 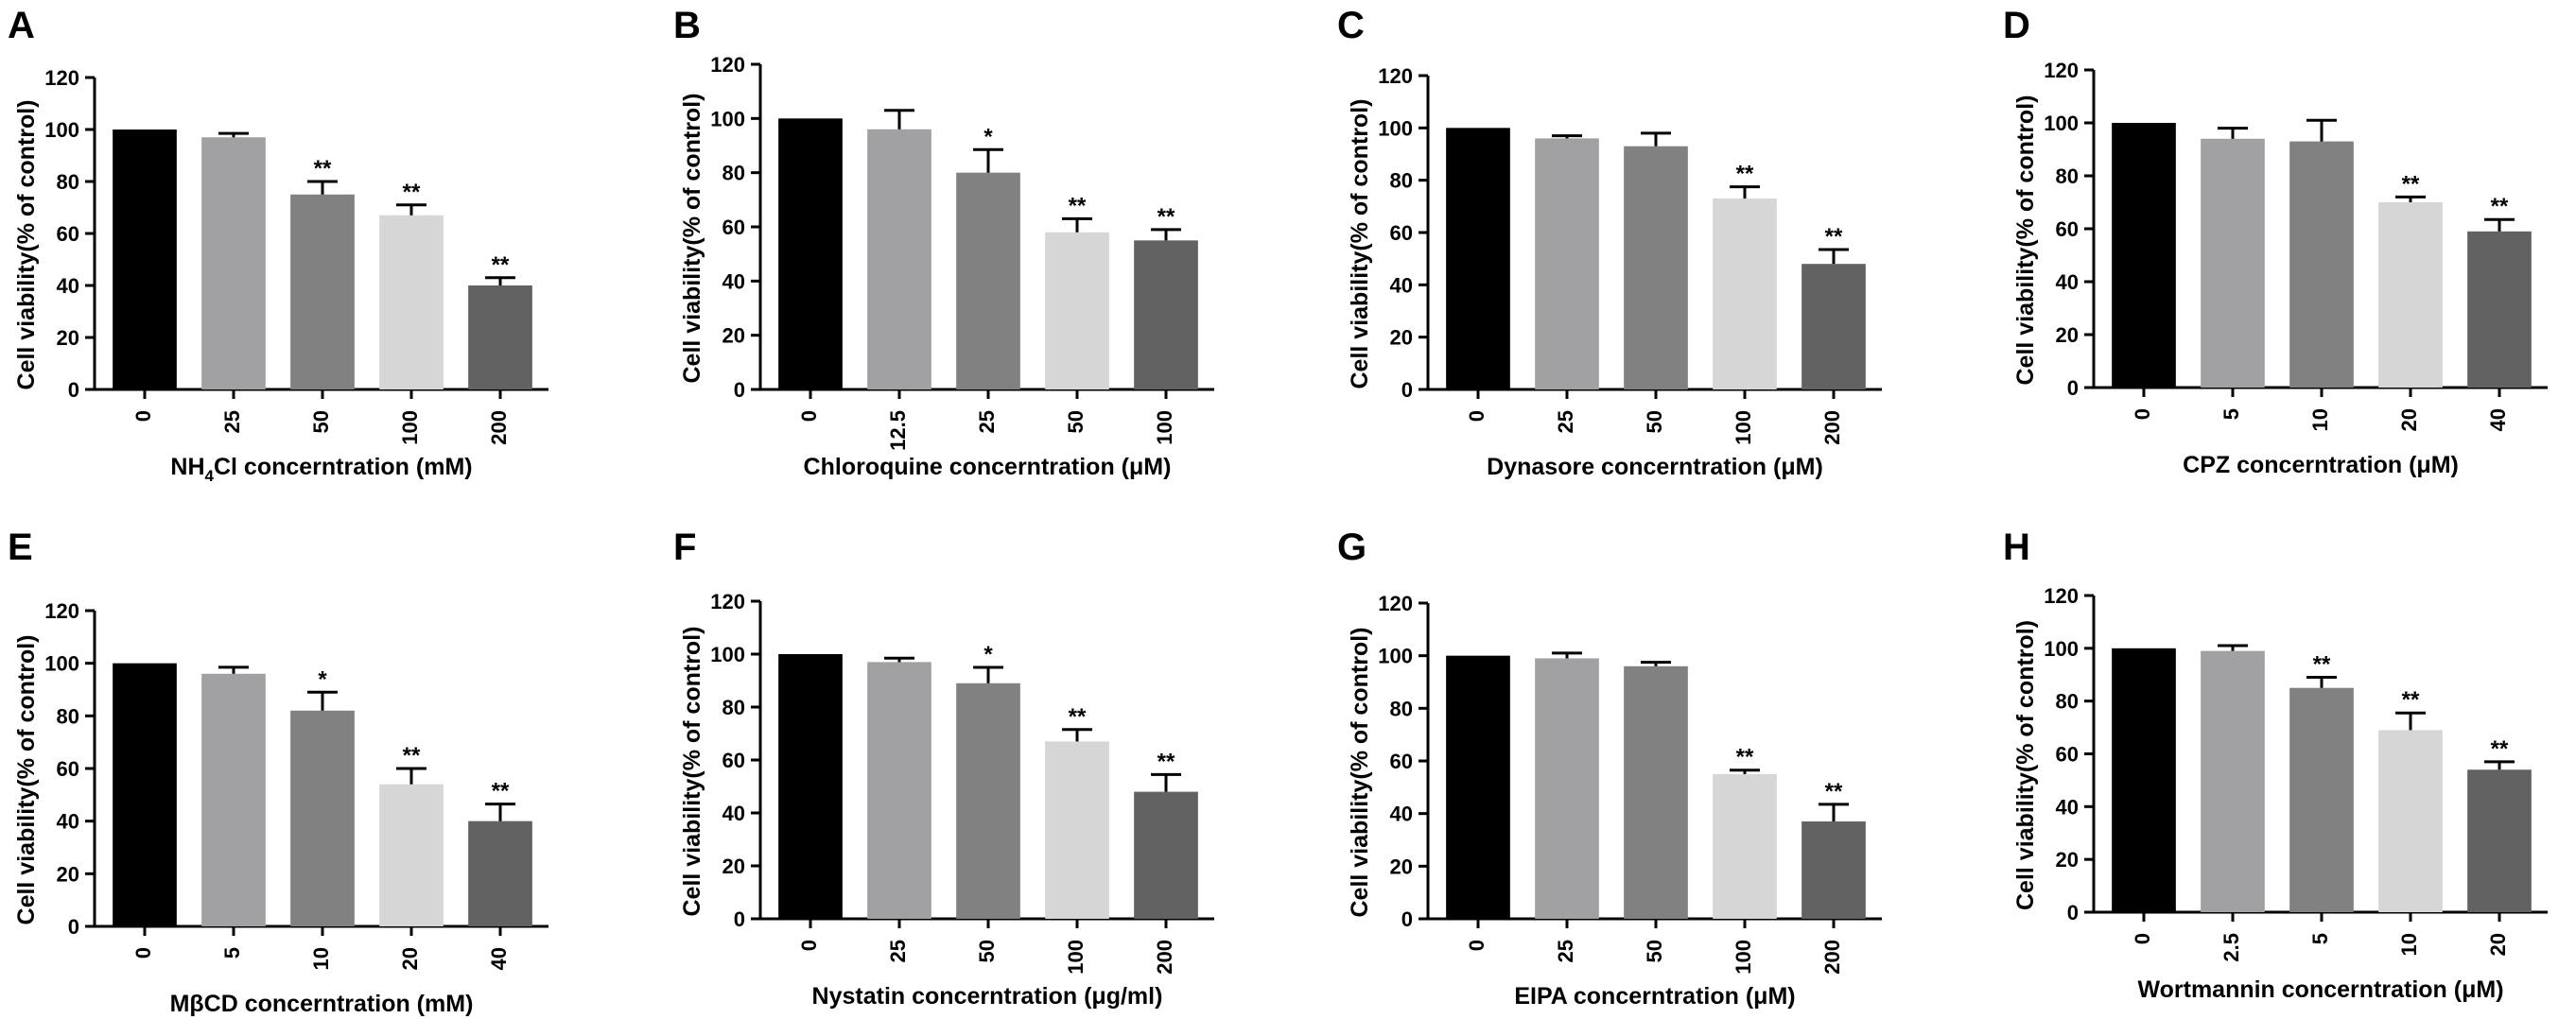 I want to click on x-axis-title: NH4Cl concerntration (mM), so click(x=321, y=469).